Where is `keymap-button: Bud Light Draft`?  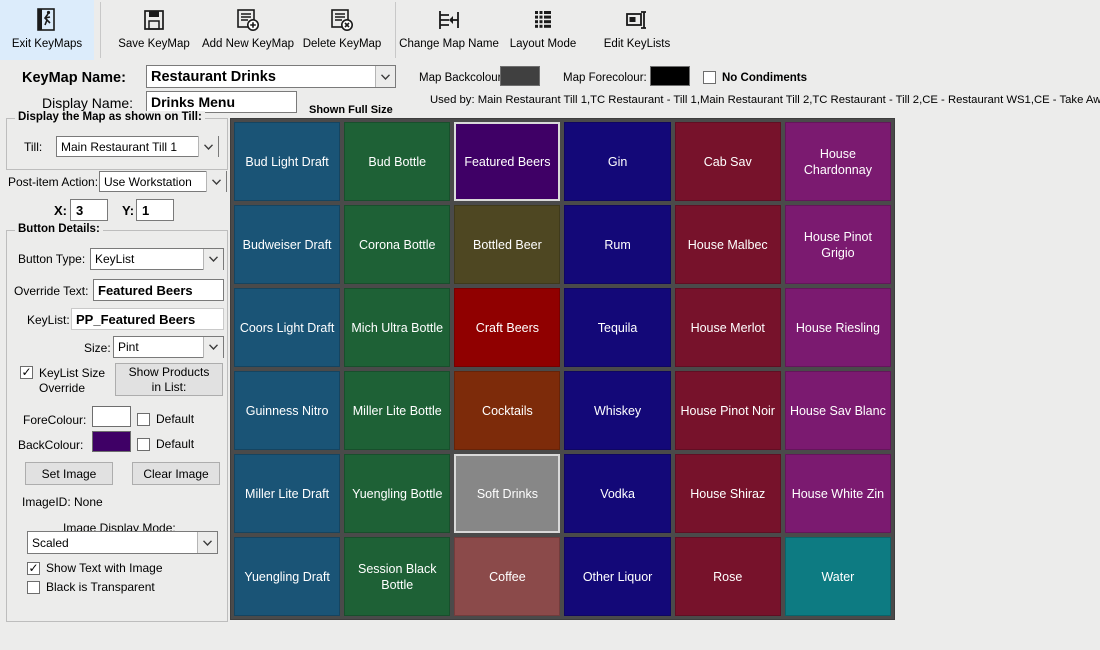
keymap-button: Bud Light Draft is located at coordinates (287, 161).